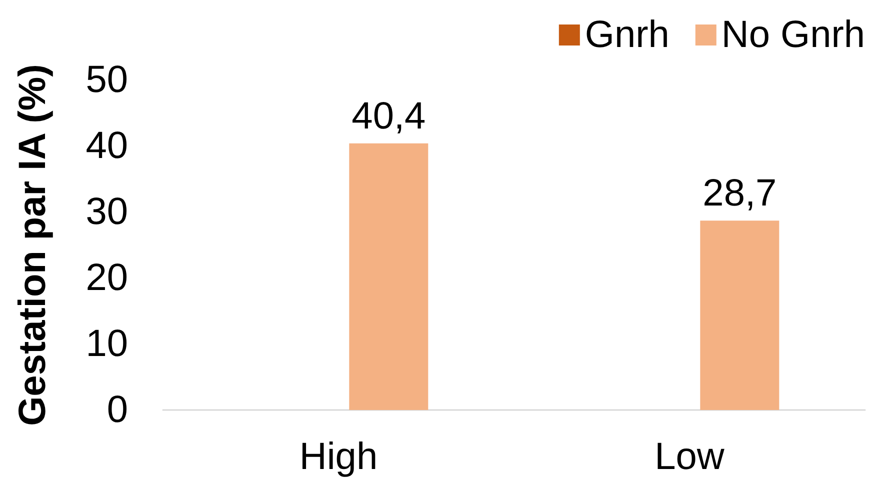 This screenshot has height=480, width=874. What do you see at coordinates (117, 410) in the screenshot?
I see `y-tick-label: 0` at bounding box center [117, 410].